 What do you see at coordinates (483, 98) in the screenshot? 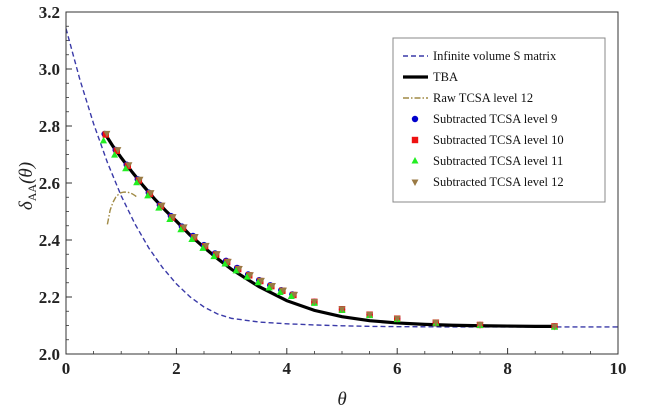
I see `legend-raw-tcsa-level-12-label: Raw TCSA level 12` at bounding box center [483, 98].